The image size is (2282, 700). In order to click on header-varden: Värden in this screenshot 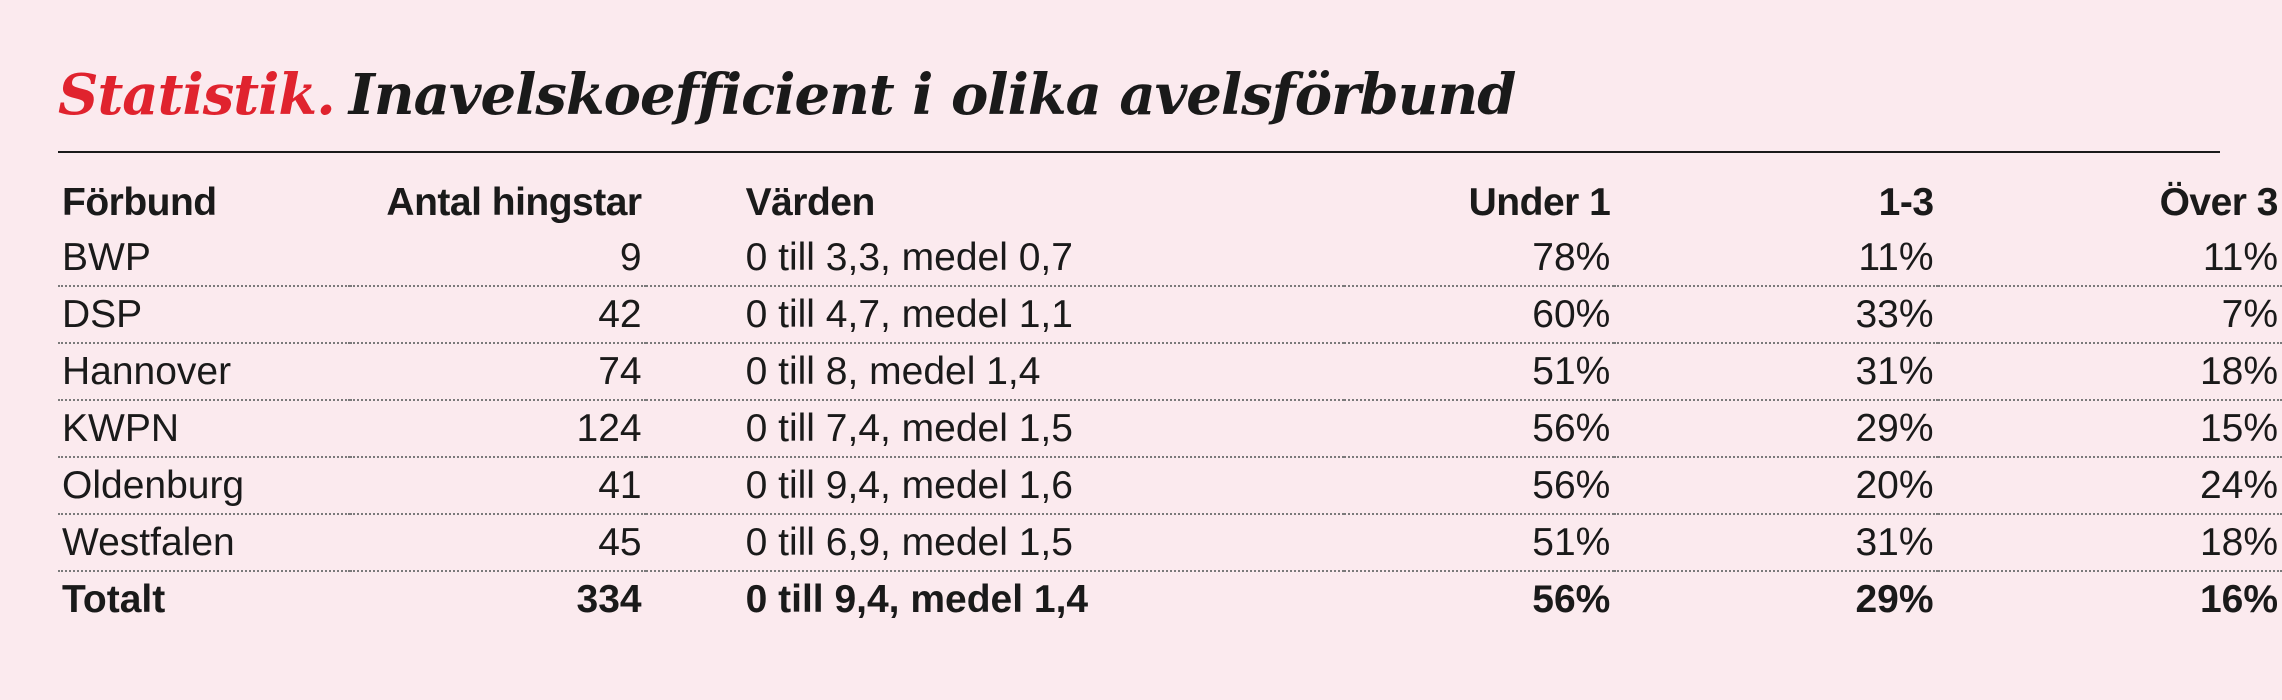, I will do `click(810, 202)`.